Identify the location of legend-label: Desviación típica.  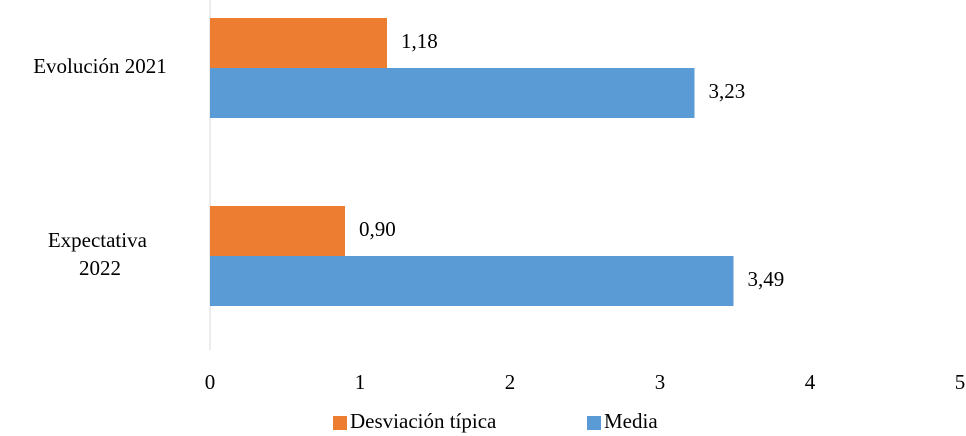
(423, 421).